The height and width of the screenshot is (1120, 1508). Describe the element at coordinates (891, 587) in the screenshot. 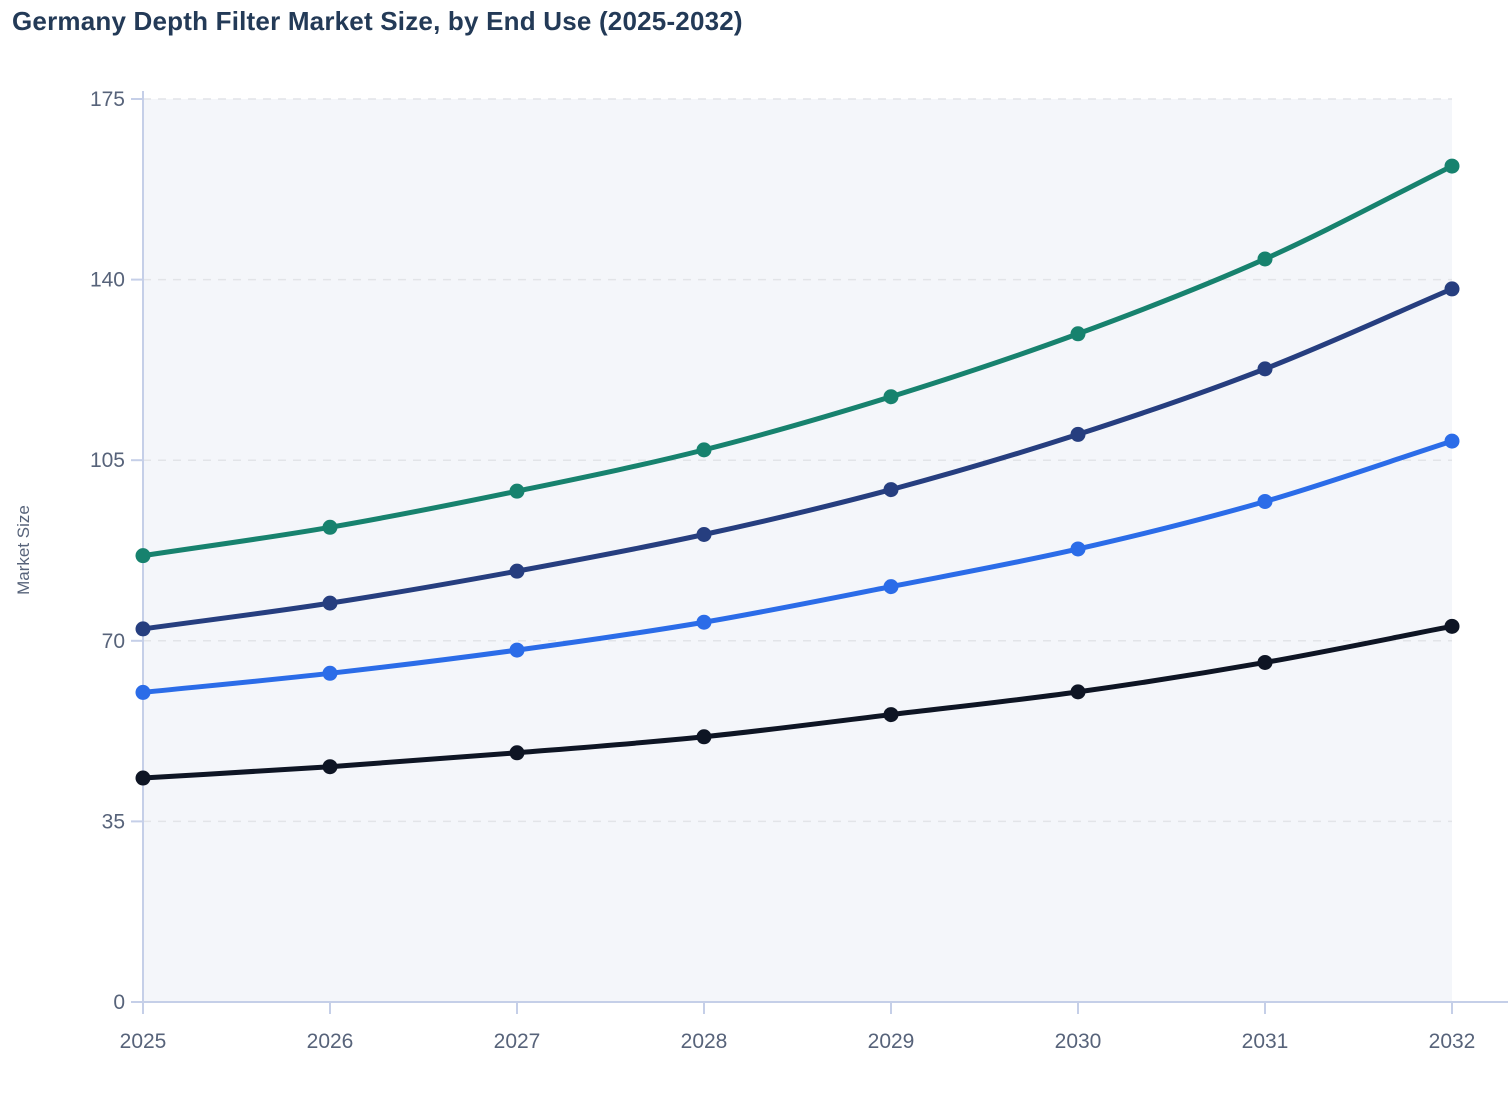

I see `data-point-series-blue-2029` at that location.